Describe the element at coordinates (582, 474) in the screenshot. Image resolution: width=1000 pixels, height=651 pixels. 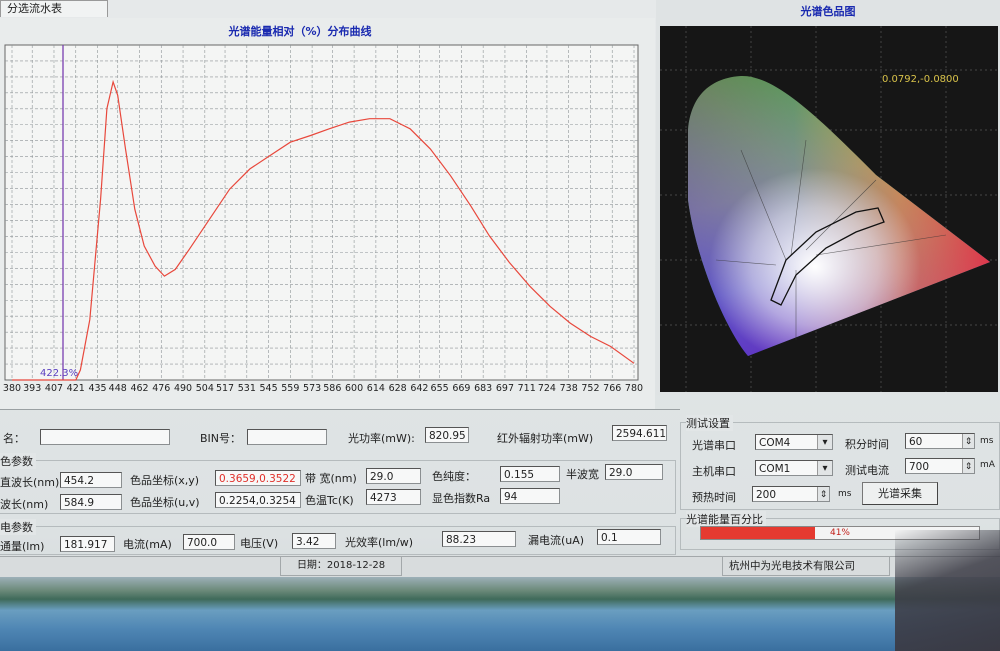
I see `field-label: 半波宽` at that location.